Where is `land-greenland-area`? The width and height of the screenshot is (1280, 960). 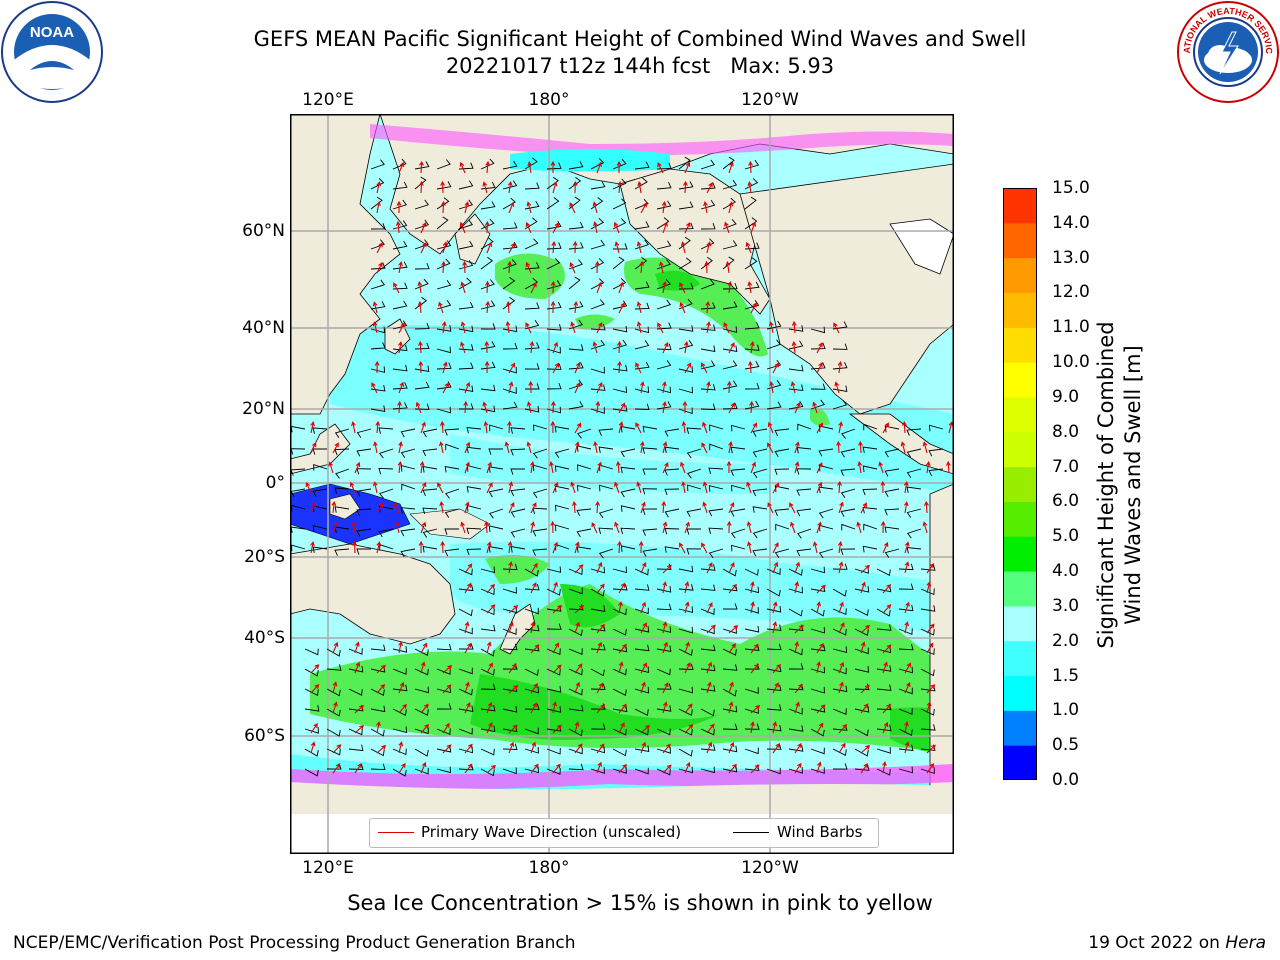
land-greenland-area is located at coordinates (921, 246).